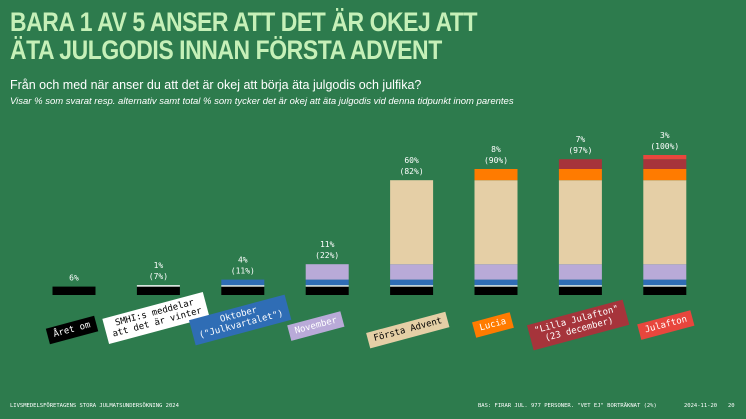 The width and height of the screenshot is (746, 419). I want to click on total-label: (100%), so click(664, 146).